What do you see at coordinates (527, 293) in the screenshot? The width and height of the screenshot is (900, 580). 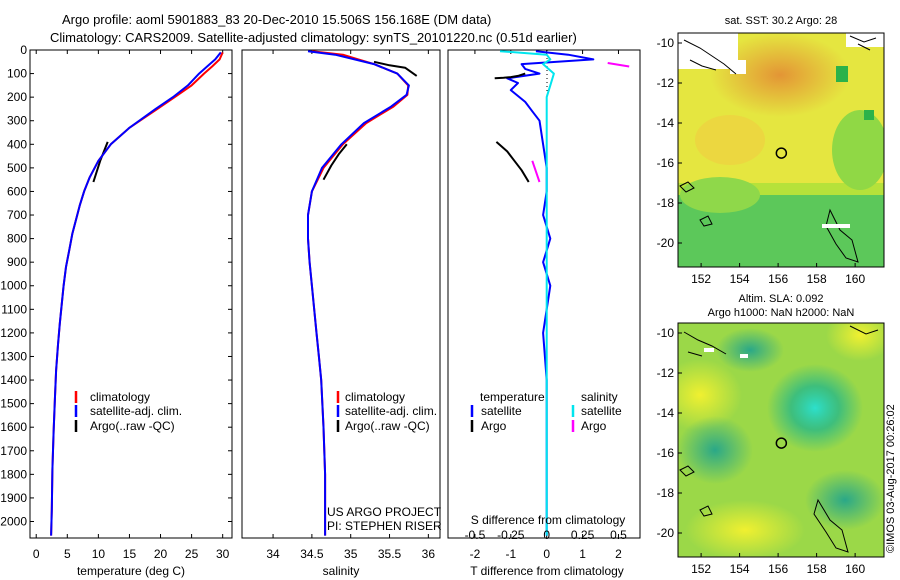 I see `series-s-satellite` at bounding box center [527, 293].